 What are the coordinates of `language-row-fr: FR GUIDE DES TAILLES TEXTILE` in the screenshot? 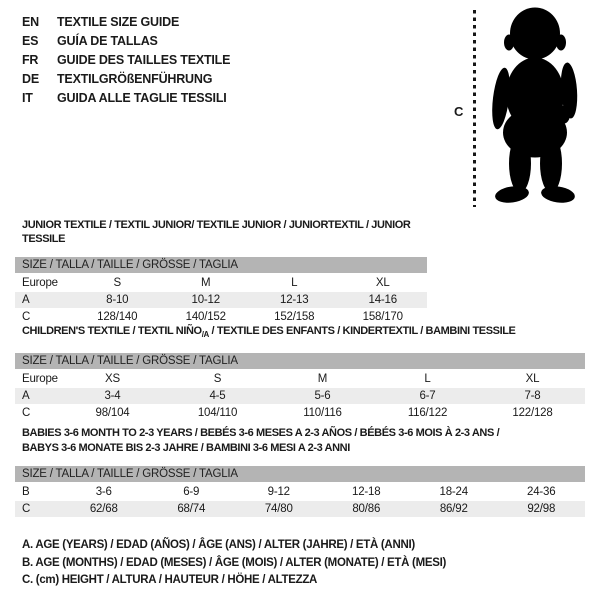 It's located at (126, 60).